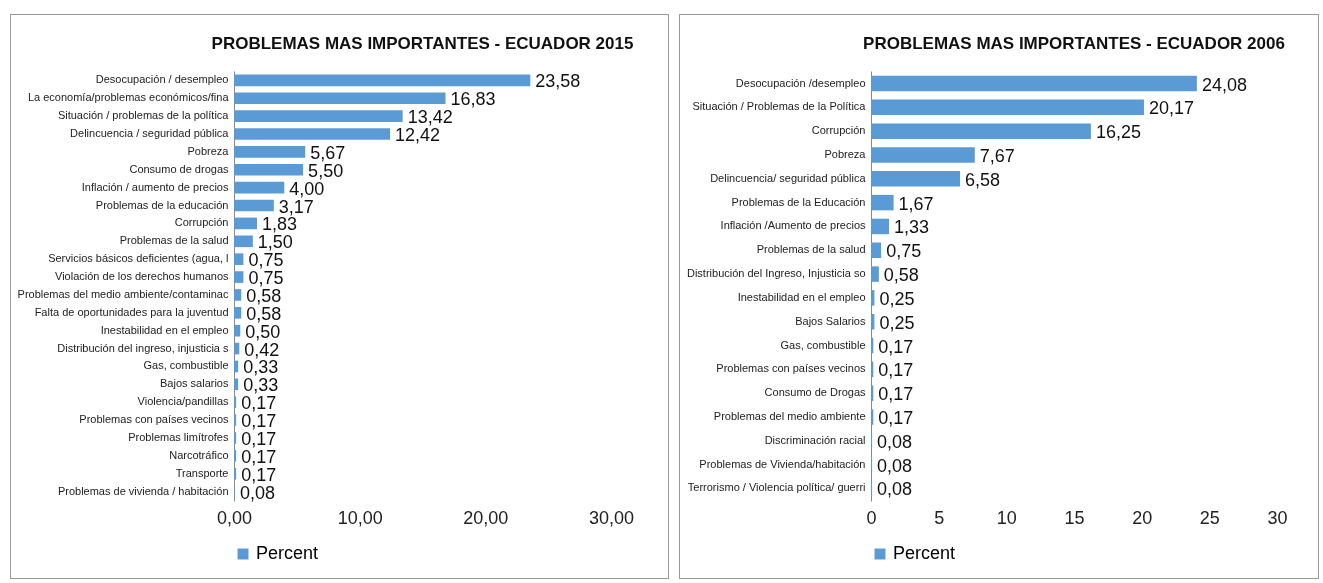 This screenshot has height=583, width=1323. Describe the element at coordinates (939, 517) in the screenshot. I see `x-tick-label: 5` at that location.